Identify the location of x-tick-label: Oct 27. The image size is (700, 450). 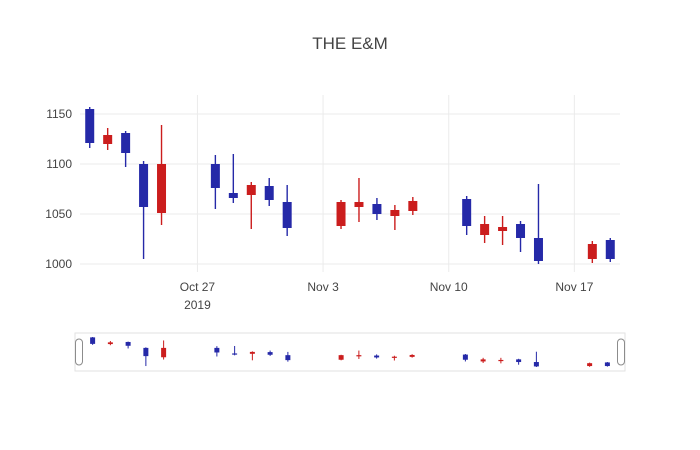
(198, 287).